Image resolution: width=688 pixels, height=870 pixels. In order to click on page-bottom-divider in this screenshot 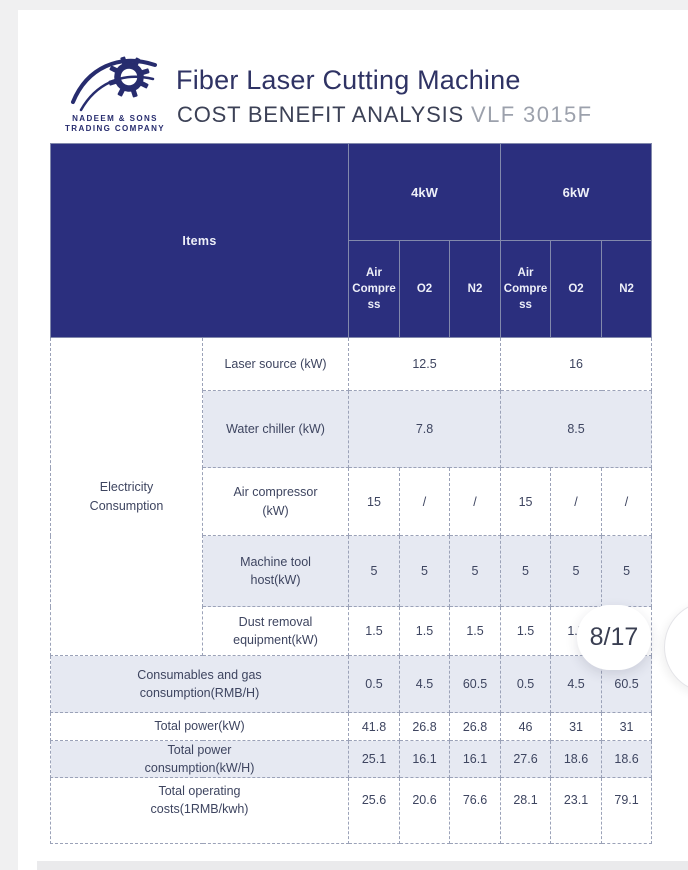, I will do `click(362, 865)`.